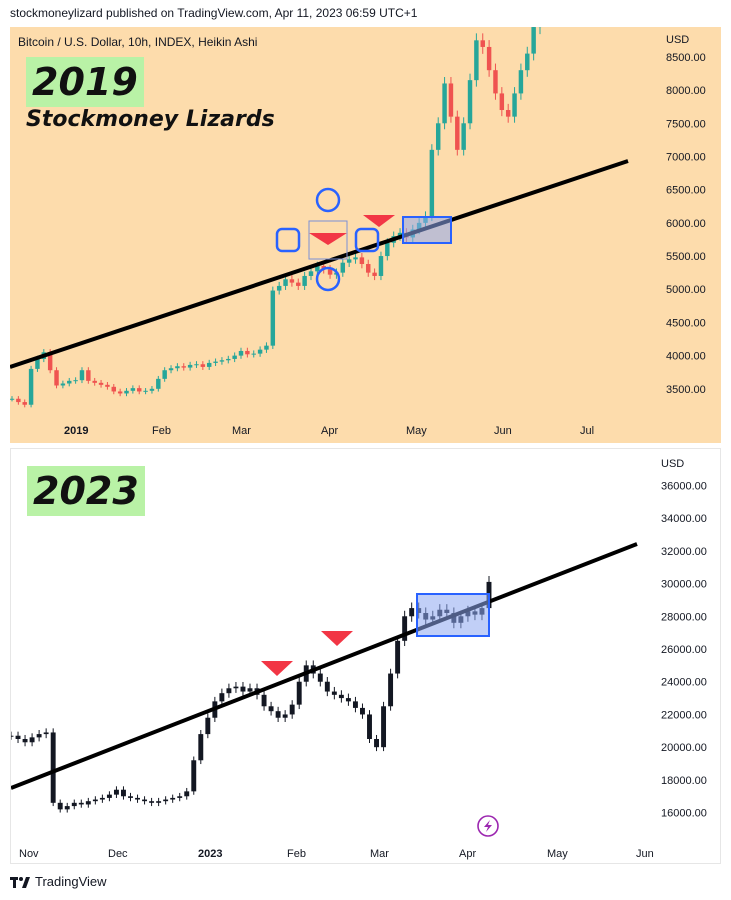 The height and width of the screenshot is (900, 731). Describe the element at coordinates (672, 464) in the screenshot. I see `currency-label: USD` at that location.